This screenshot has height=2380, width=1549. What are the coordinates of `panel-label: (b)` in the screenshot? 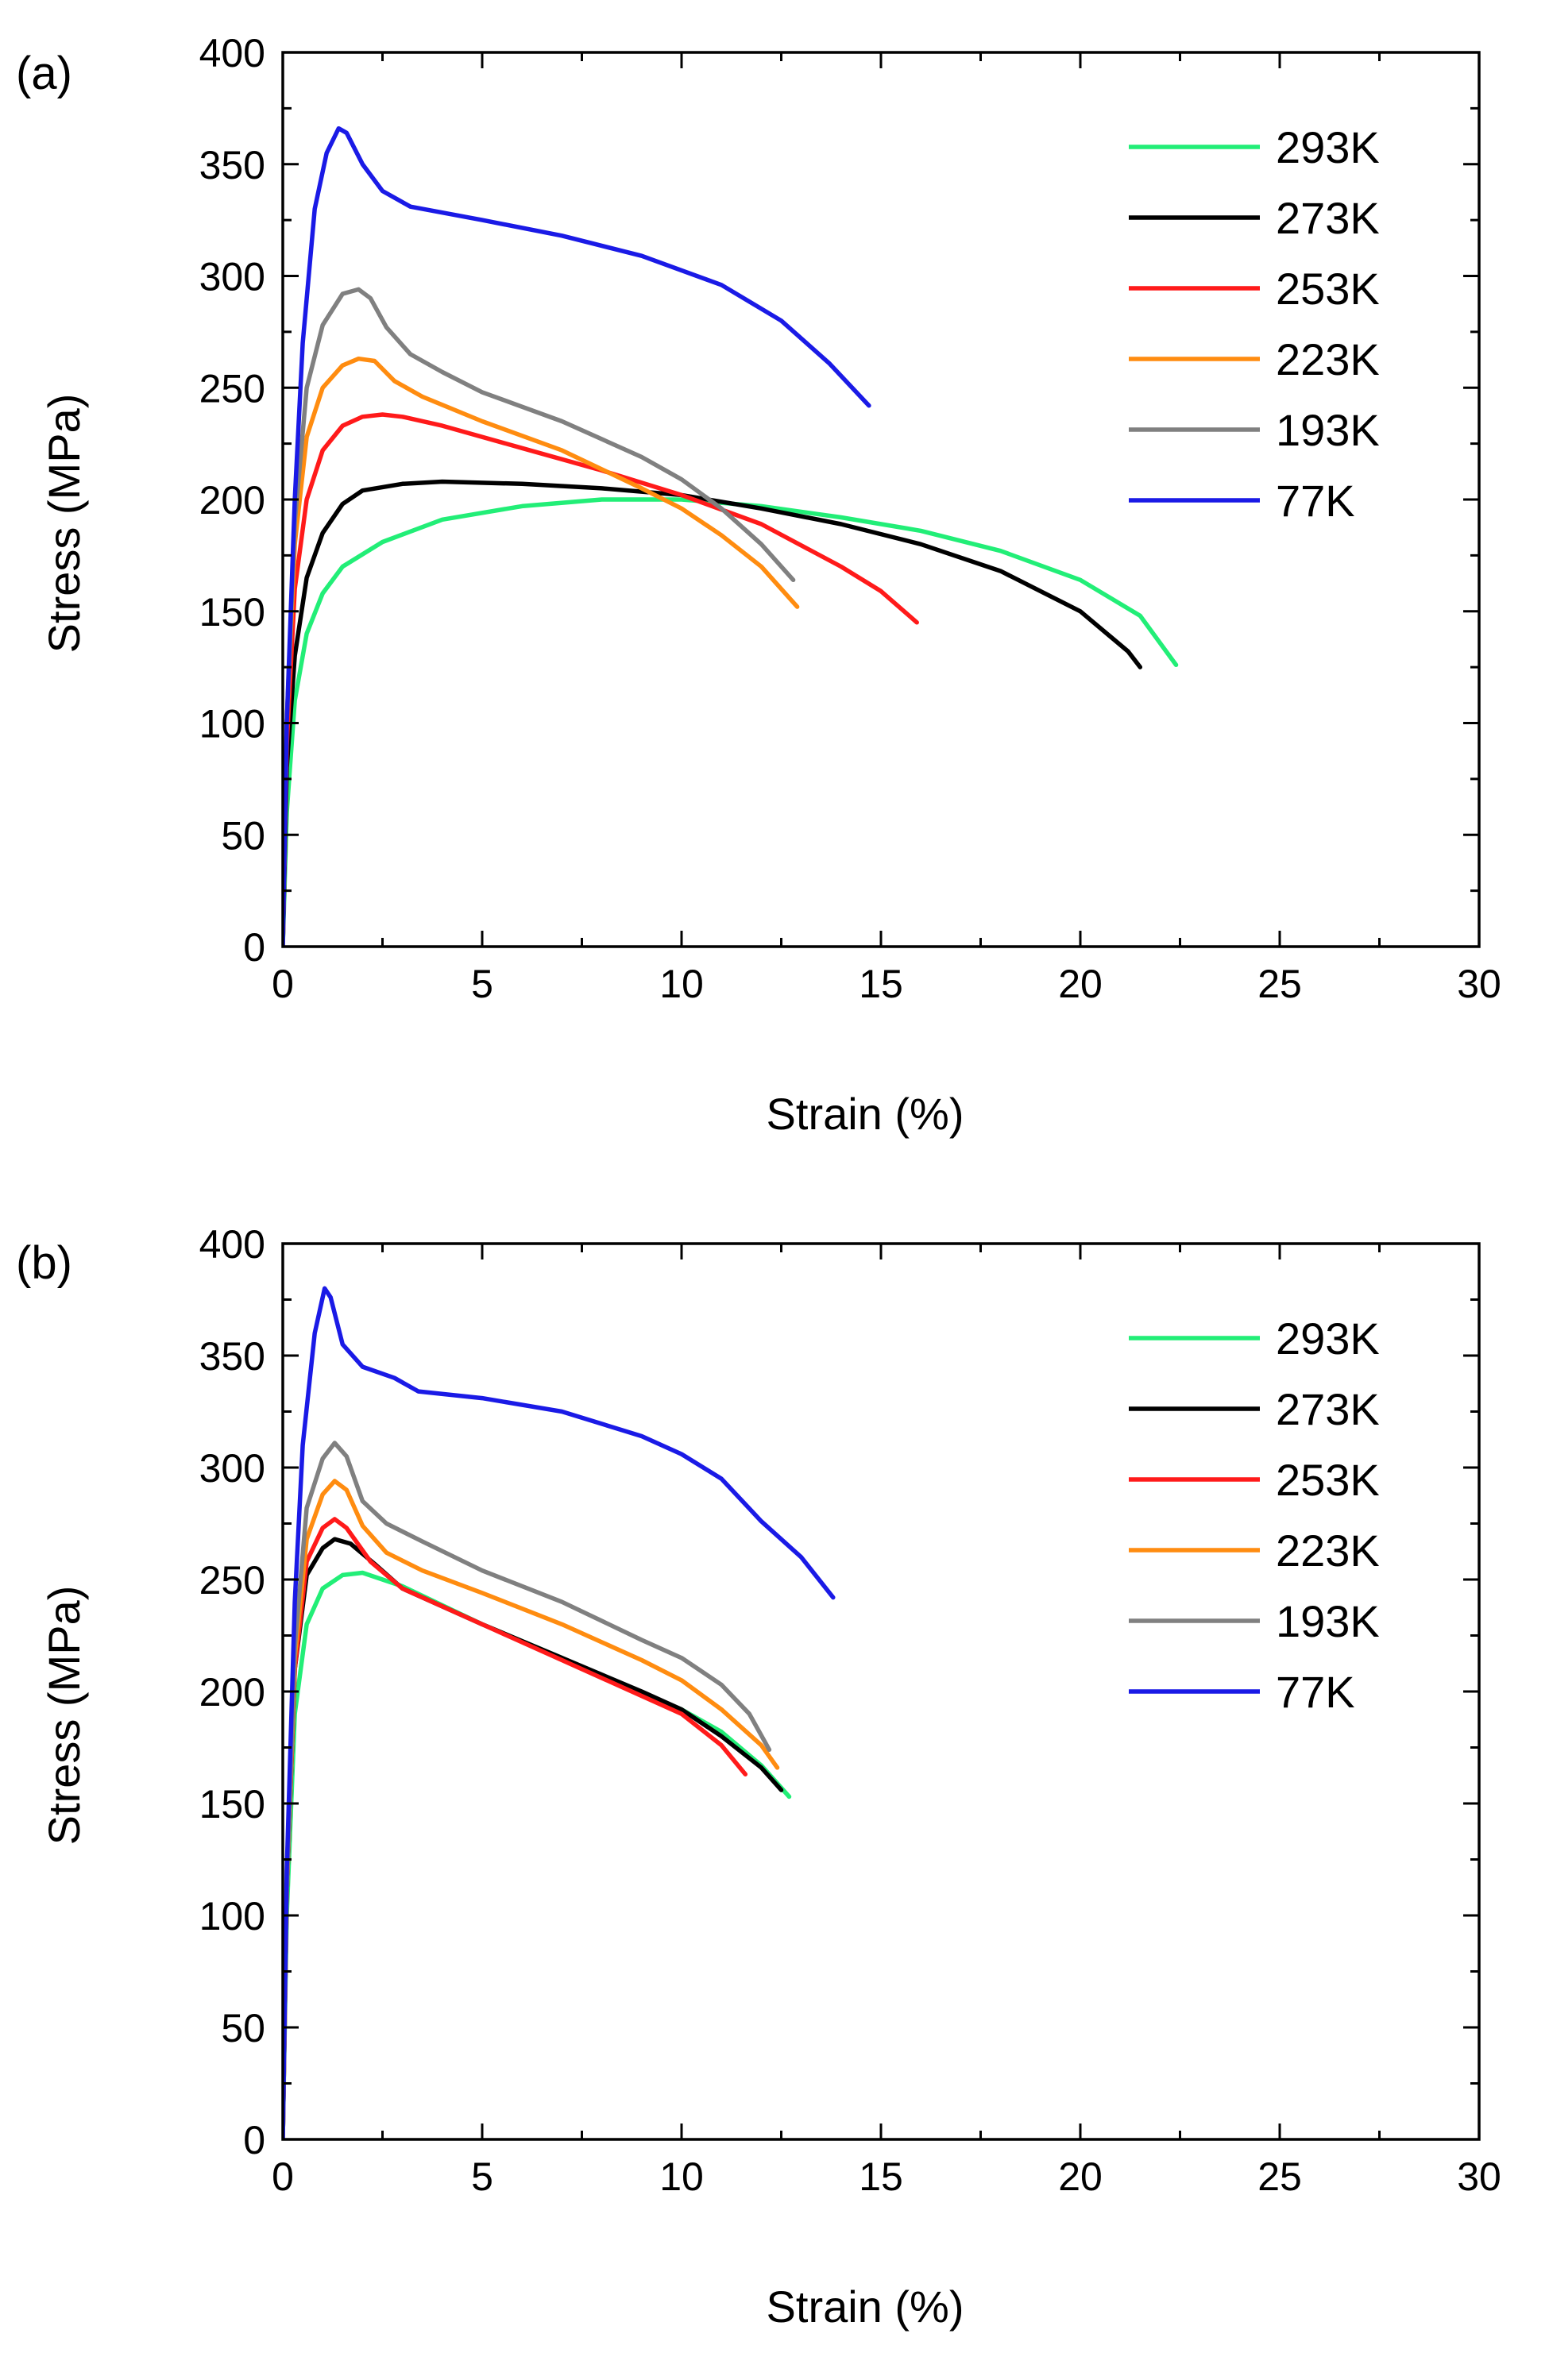 It's located at (44, 1263).